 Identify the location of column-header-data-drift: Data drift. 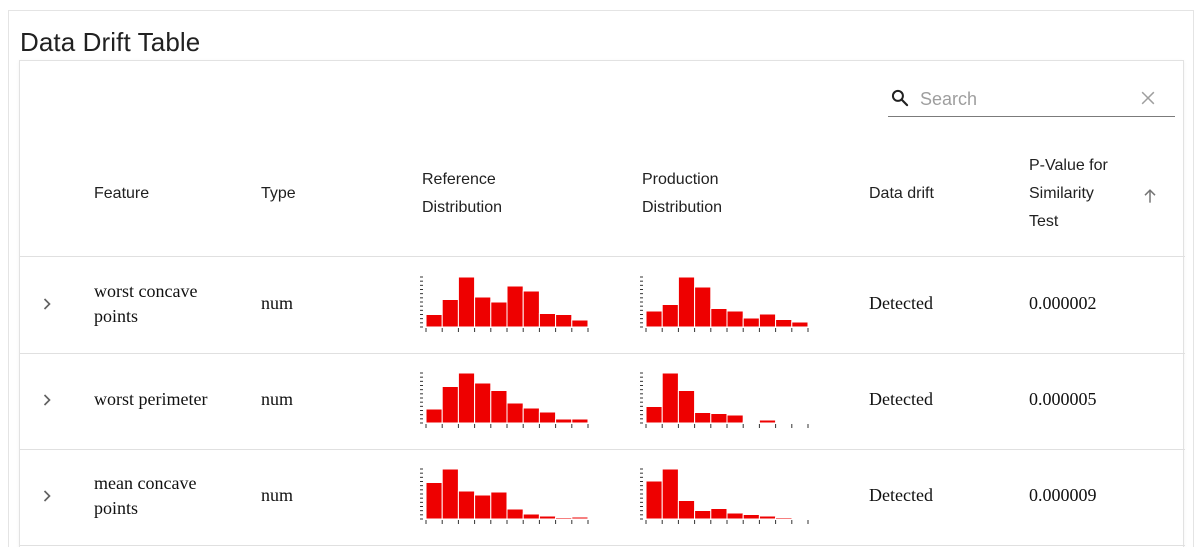
(901, 193).